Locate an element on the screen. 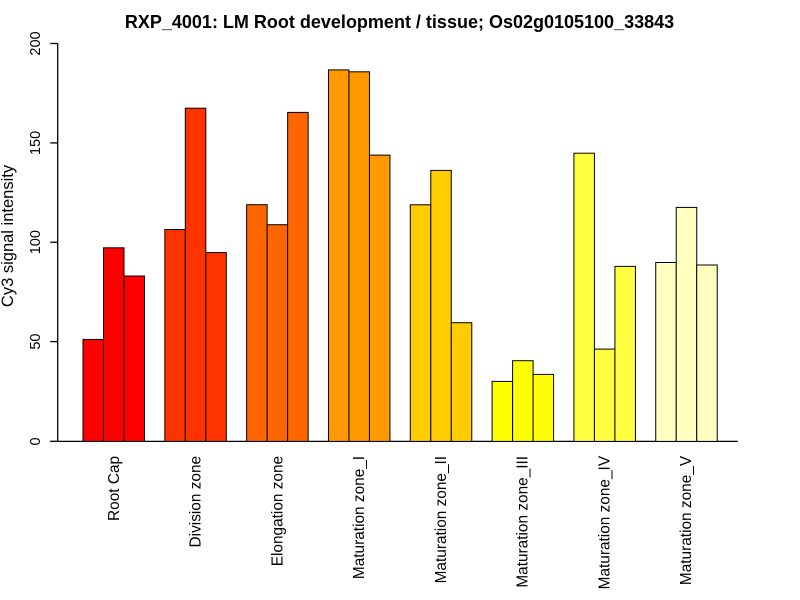  svg-text: 100 is located at coordinates (36, 242).